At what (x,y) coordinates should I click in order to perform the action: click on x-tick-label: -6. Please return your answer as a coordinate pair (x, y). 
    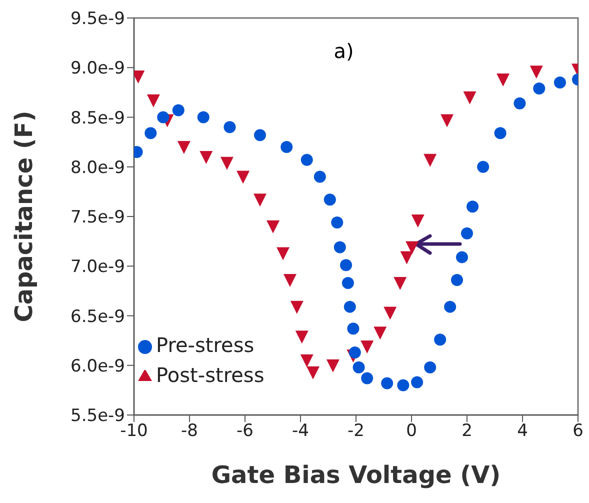
    Looking at the image, I should click on (245, 431).